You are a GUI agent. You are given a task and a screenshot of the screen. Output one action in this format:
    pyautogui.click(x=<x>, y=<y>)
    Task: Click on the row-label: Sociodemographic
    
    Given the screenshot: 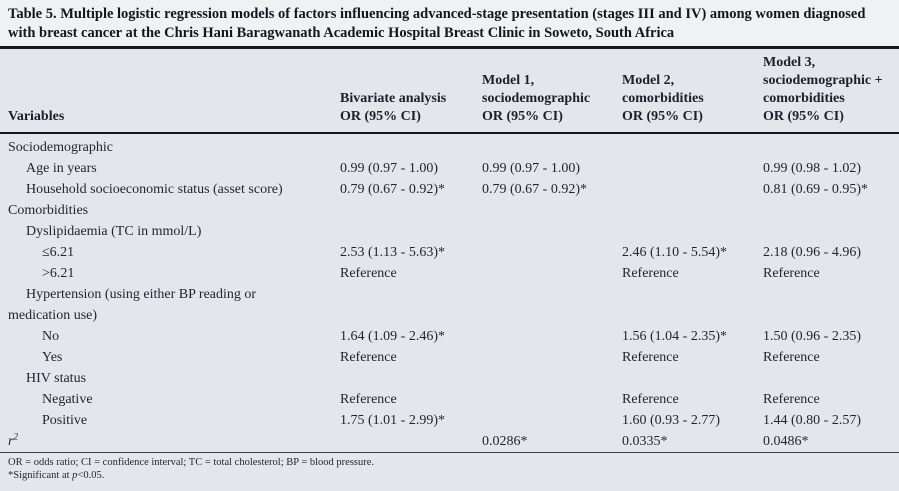 What is the action you would take?
    pyautogui.click(x=60, y=147)
    